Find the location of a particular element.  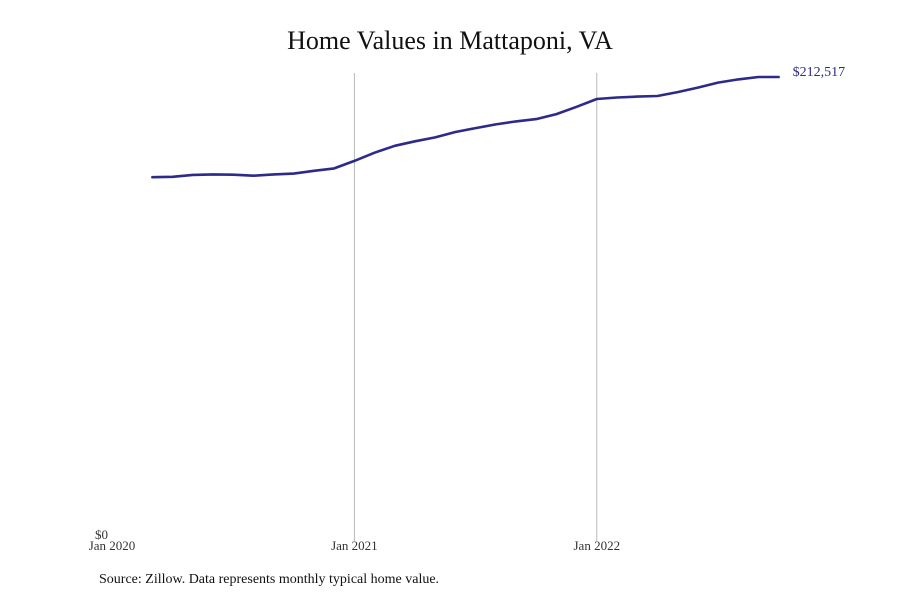

end-value-label: $212,517 is located at coordinates (819, 72).